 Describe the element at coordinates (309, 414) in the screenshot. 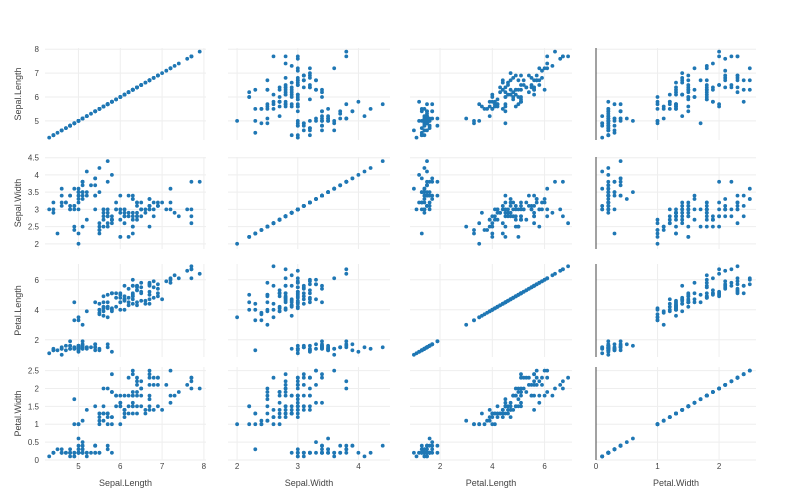

I see `panel-Petal.Width-vs-Sepal.Width` at that location.